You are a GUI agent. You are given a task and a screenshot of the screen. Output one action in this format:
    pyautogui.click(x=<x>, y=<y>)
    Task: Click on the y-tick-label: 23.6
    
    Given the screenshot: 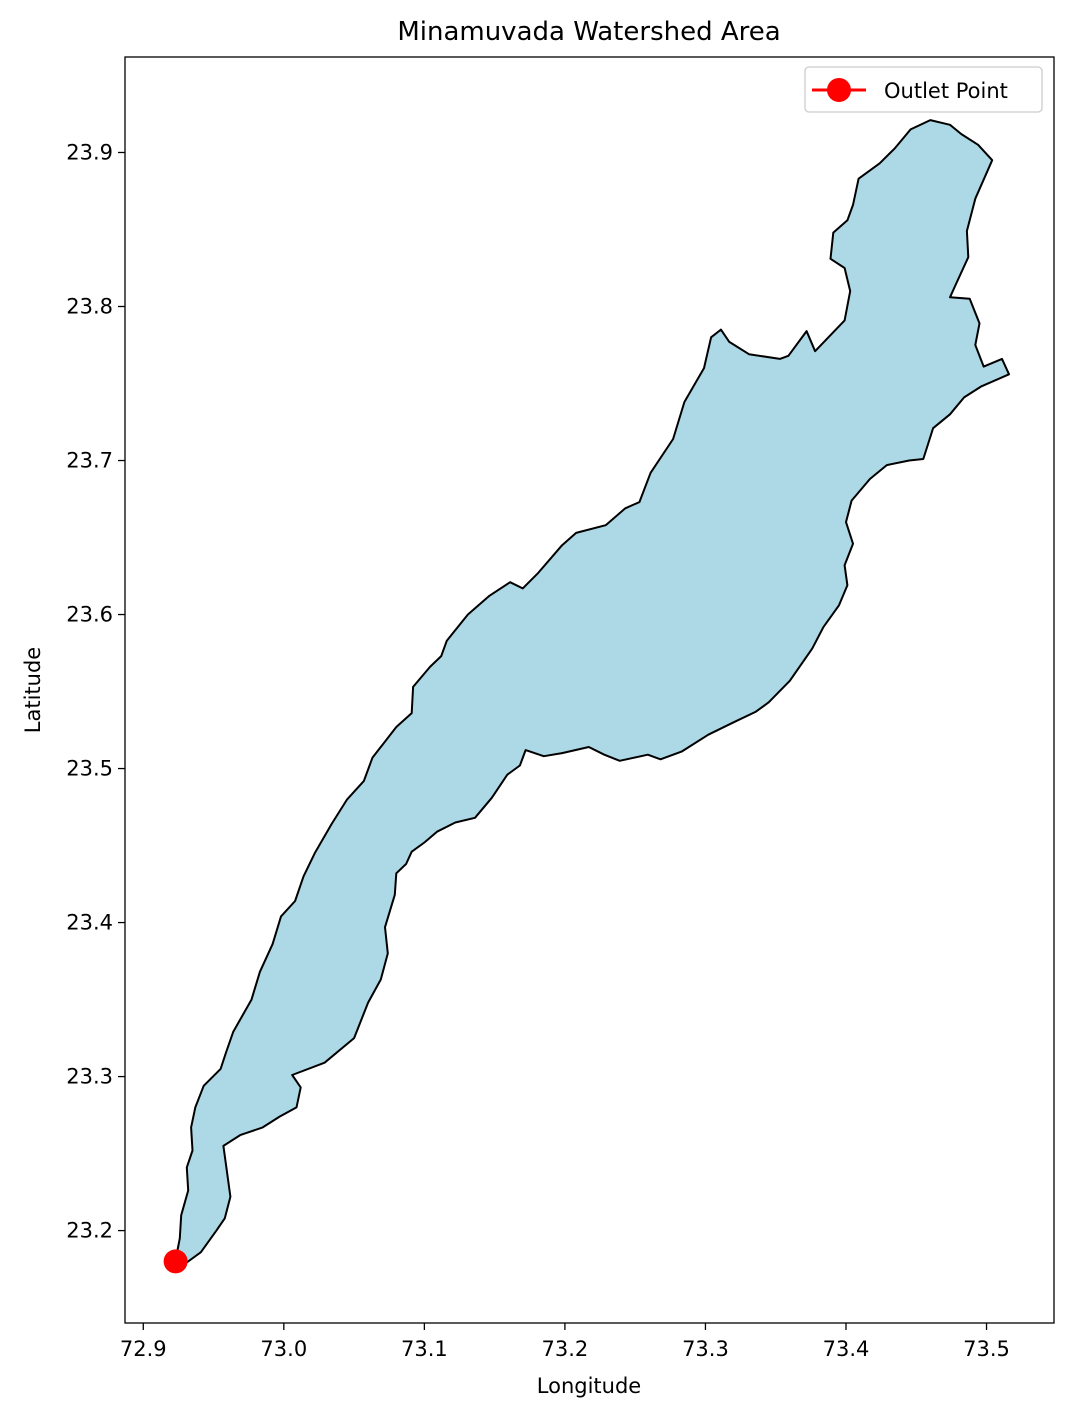 What is the action you would take?
    pyautogui.click(x=89, y=615)
    